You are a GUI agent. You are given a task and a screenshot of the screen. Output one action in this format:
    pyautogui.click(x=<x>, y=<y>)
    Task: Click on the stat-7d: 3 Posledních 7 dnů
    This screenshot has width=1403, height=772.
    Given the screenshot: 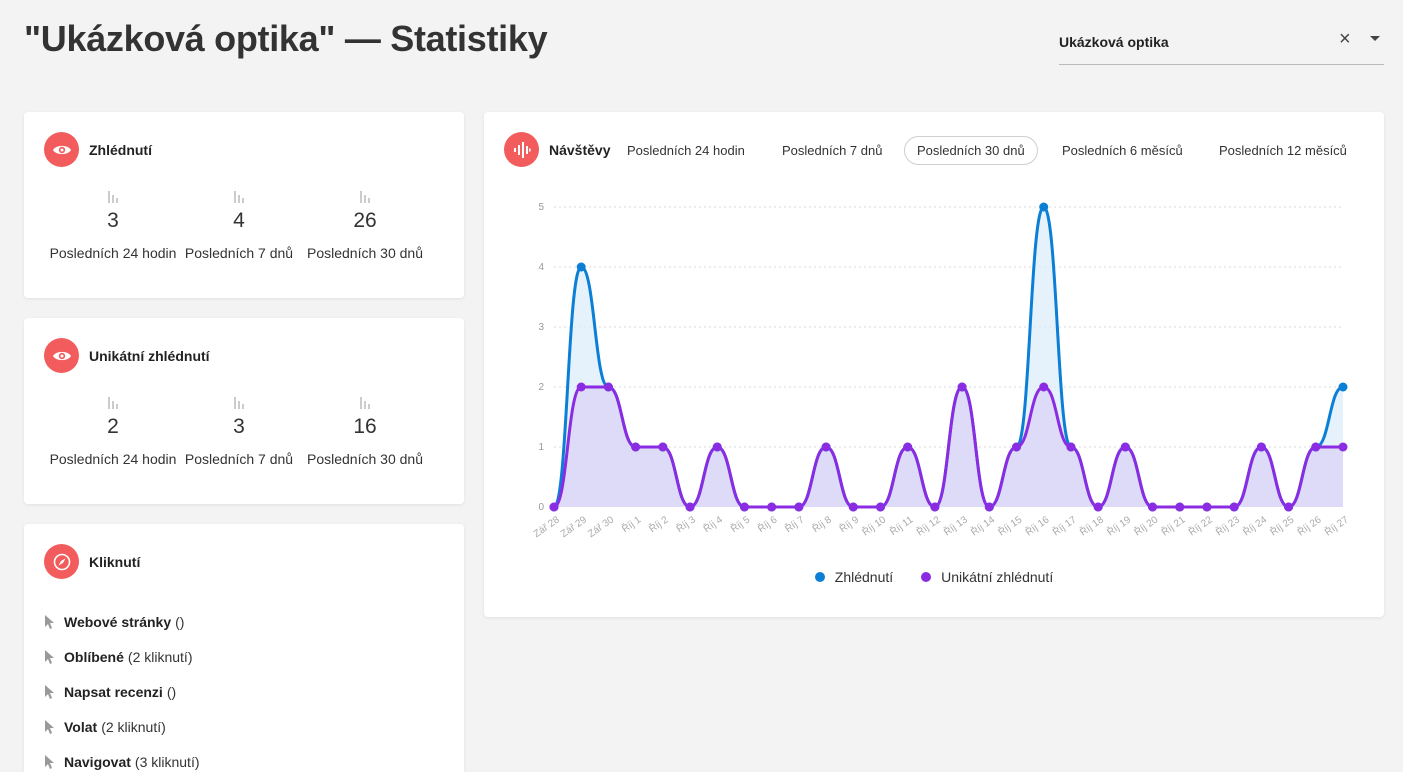 What is the action you would take?
    pyautogui.click(x=239, y=431)
    